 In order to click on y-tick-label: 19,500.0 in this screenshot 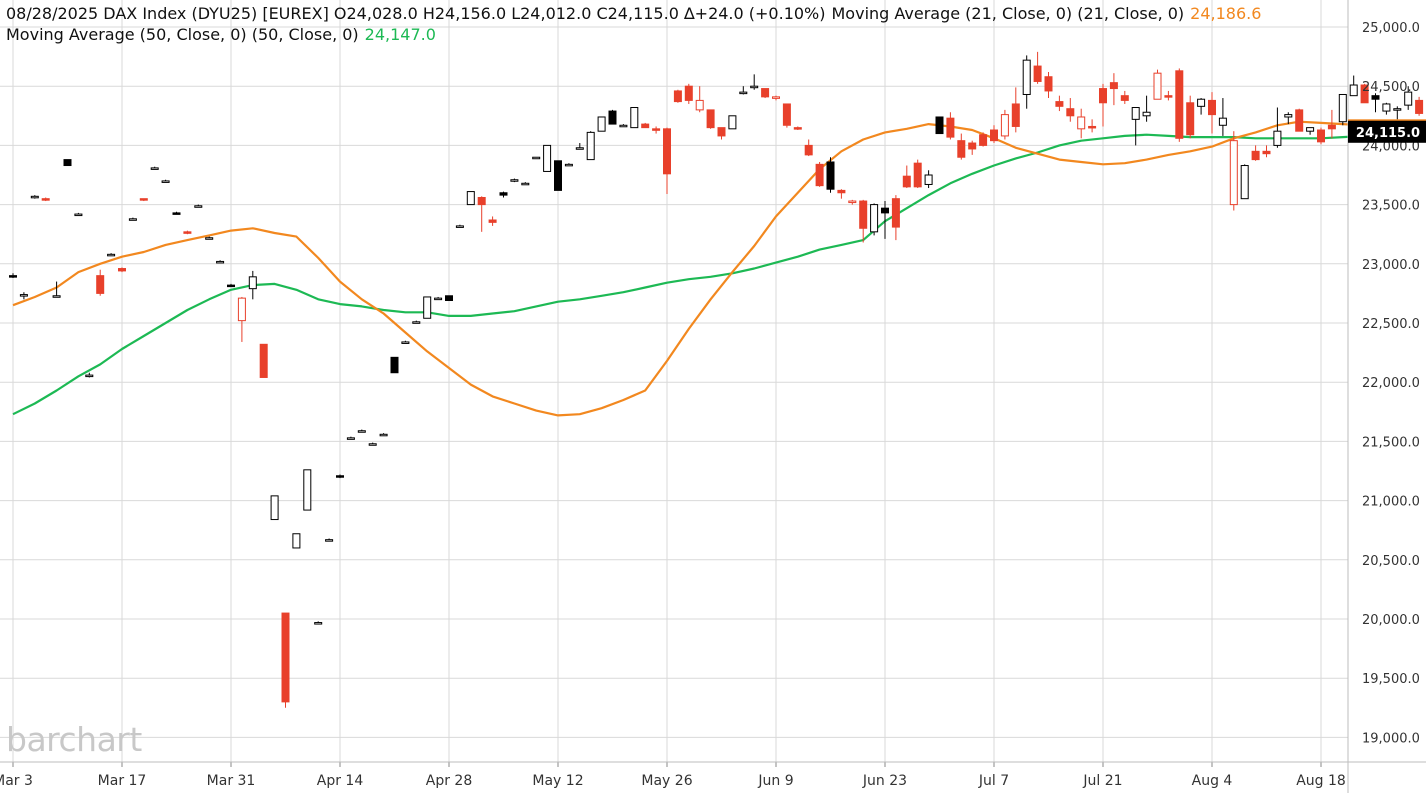, I will do `click(1391, 679)`.